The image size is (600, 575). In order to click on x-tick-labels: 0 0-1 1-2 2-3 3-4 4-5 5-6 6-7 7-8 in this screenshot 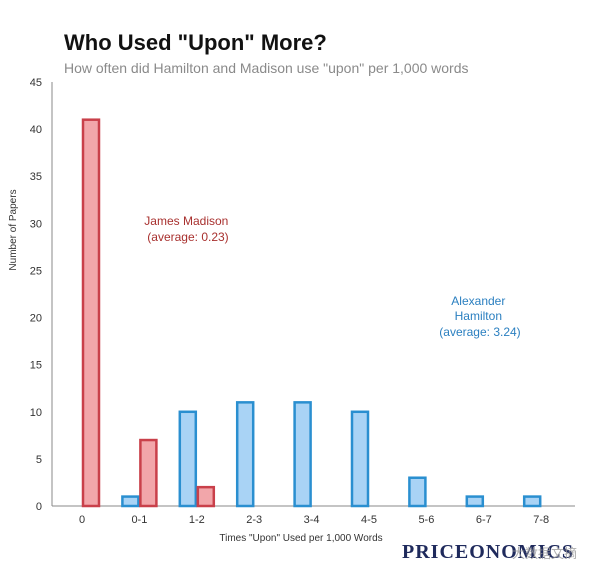, I will do `click(314, 520)`.